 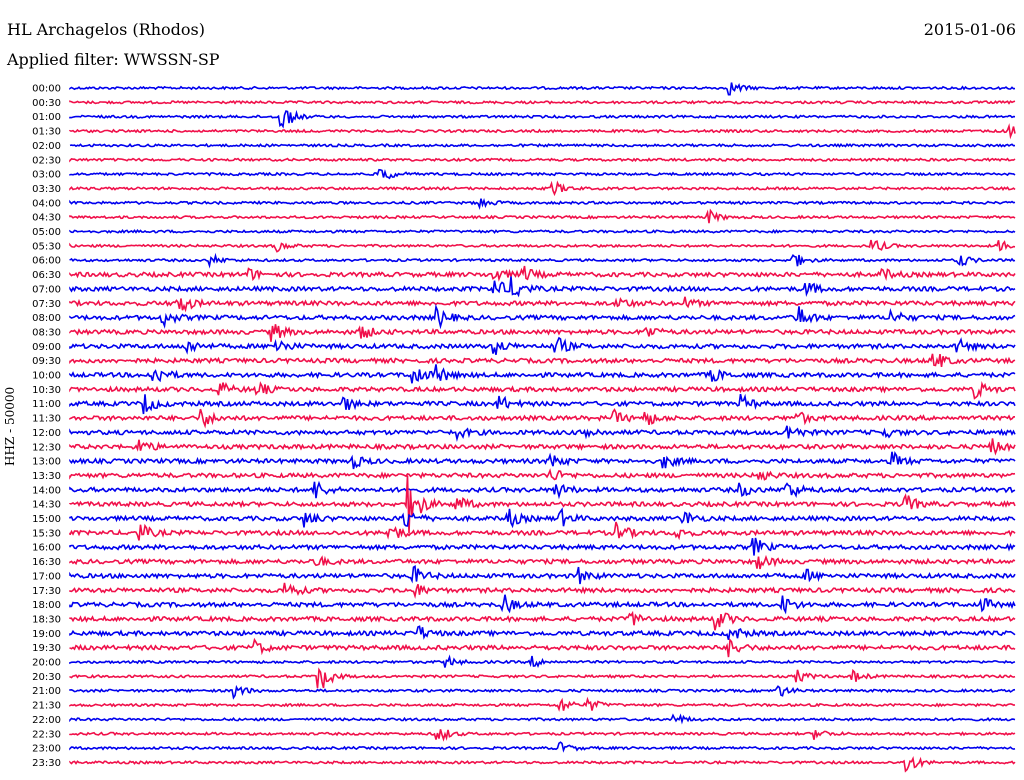 I want to click on row-time-label: 01:30, so click(x=46, y=132).